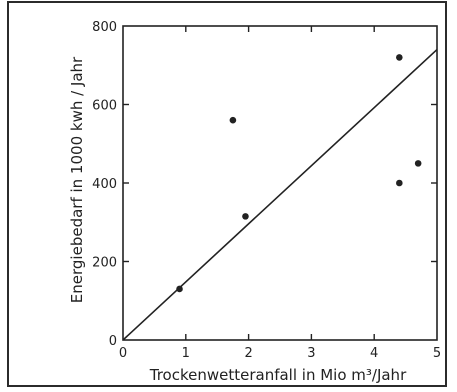 The width and height of the screenshot is (457, 392). I want to click on x-tick-label: 0, so click(123, 353).